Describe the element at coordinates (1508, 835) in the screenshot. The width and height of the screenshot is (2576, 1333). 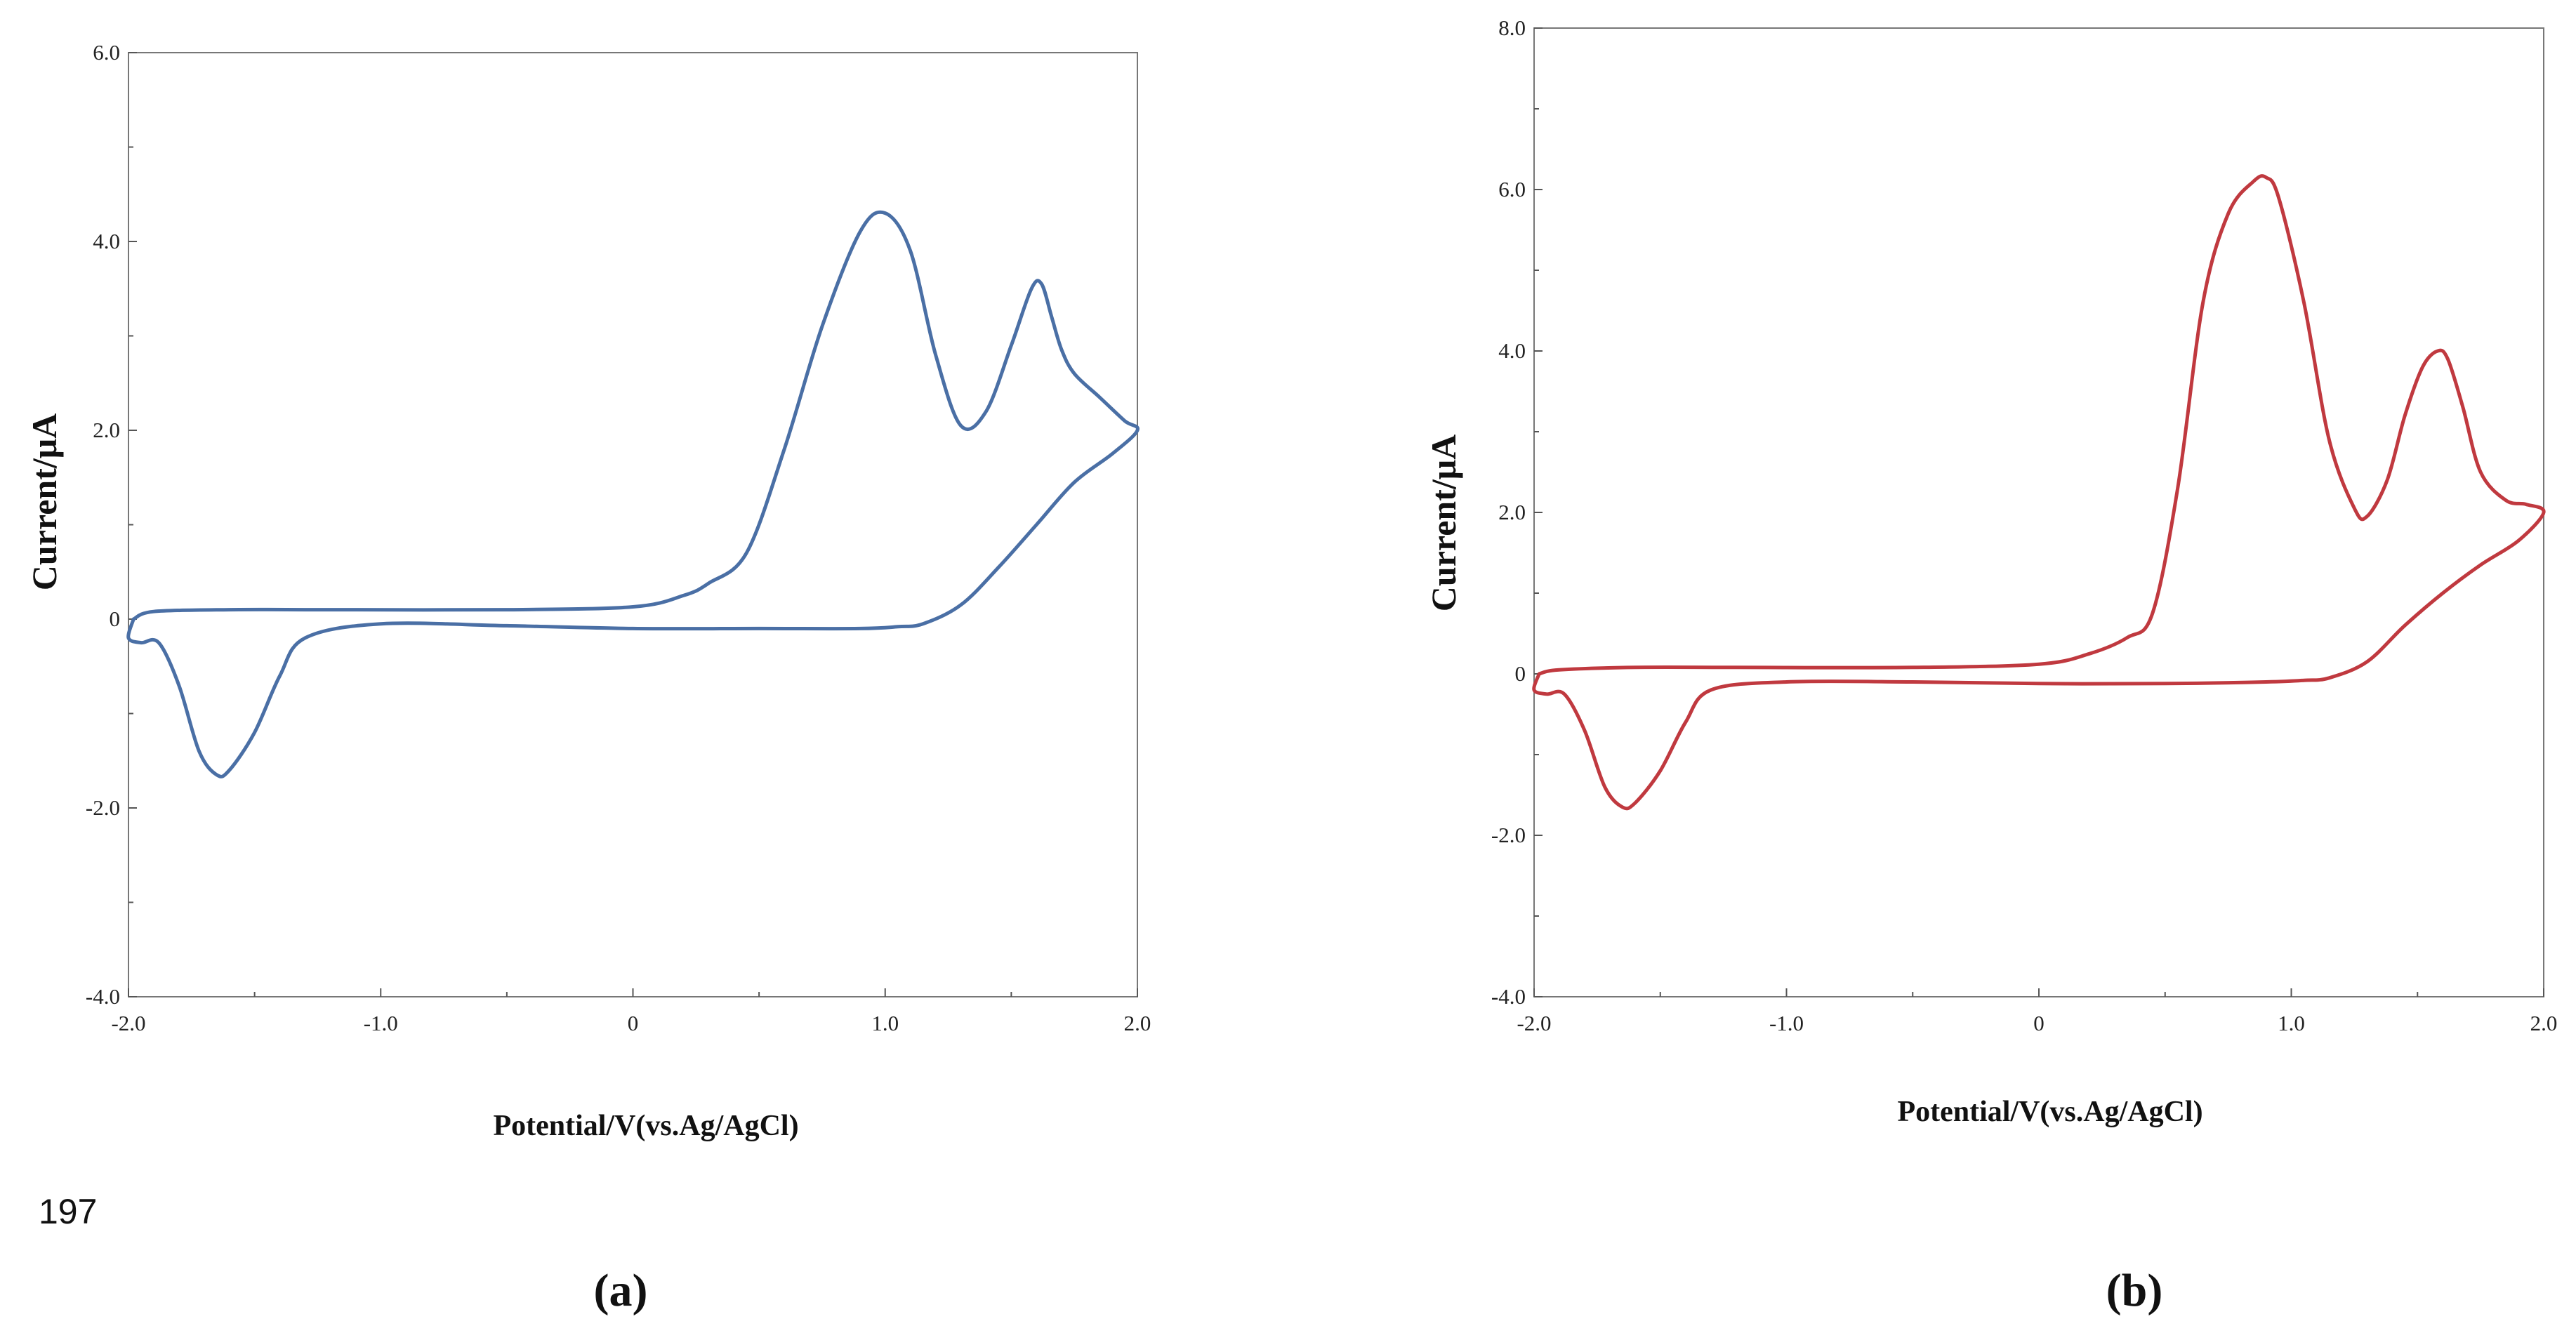
I see `panel-b-y-tick-label: -2.0` at that location.